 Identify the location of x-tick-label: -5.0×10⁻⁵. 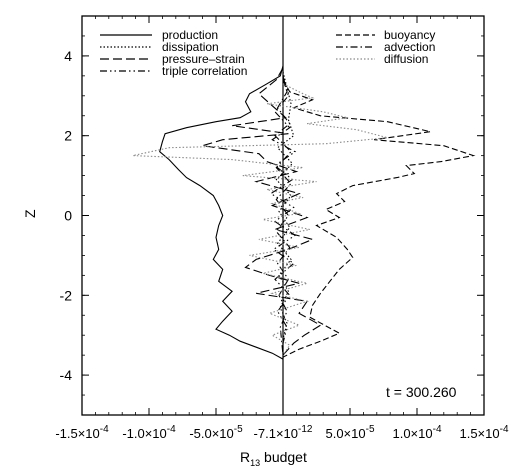
(216, 432).